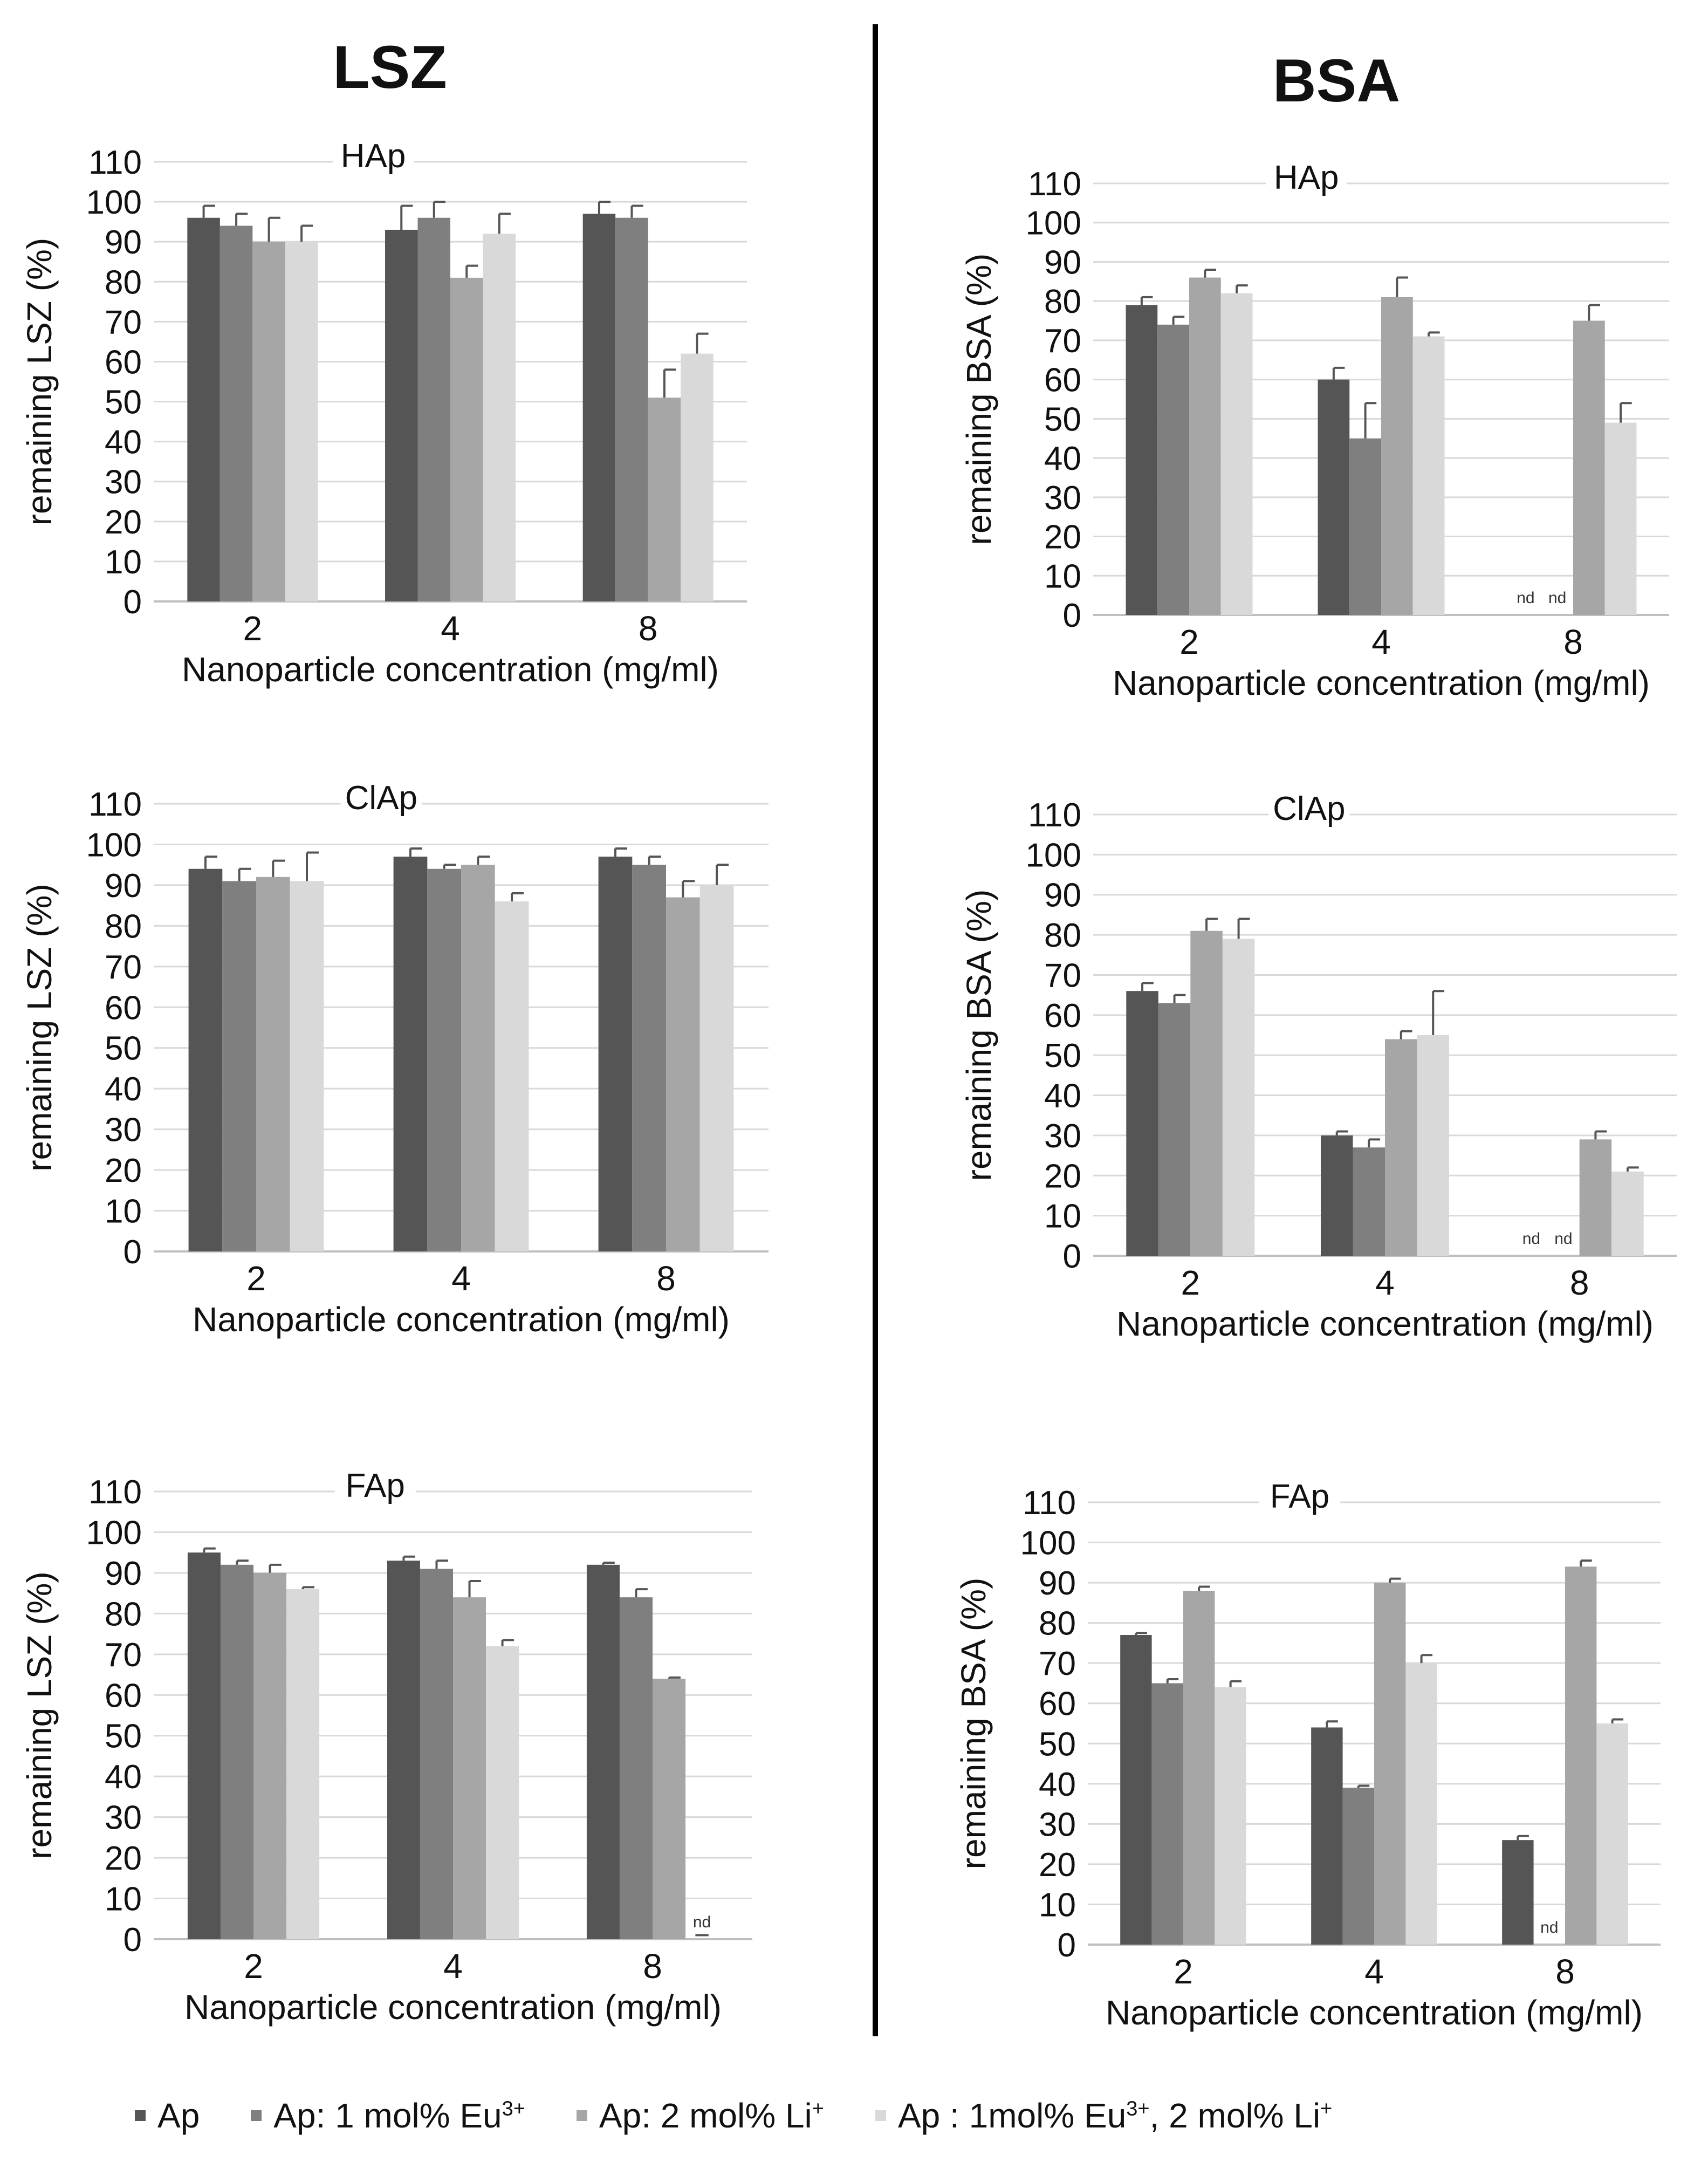 Image resolution: width=1708 pixels, height=2169 pixels. Describe the element at coordinates (40, 1028) in the screenshot. I see `y-axis-label: remaining LSZ (%)` at that location.